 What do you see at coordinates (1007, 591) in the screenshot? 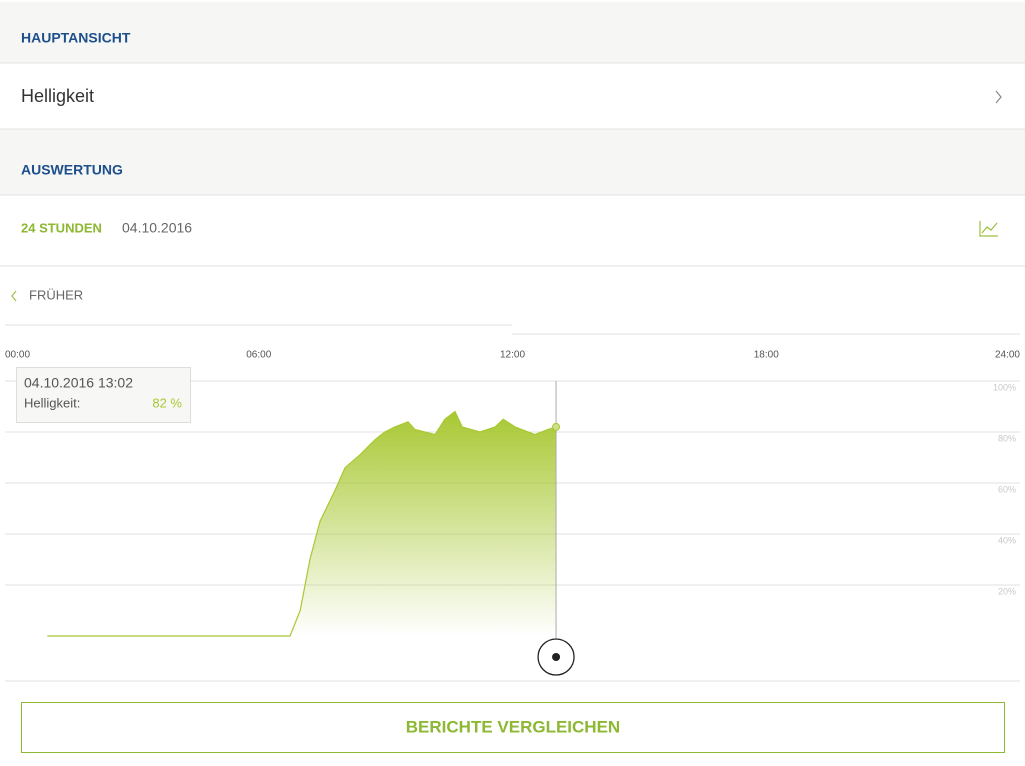
I see `y-tick-label: 20%` at bounding box center [1007, 591].